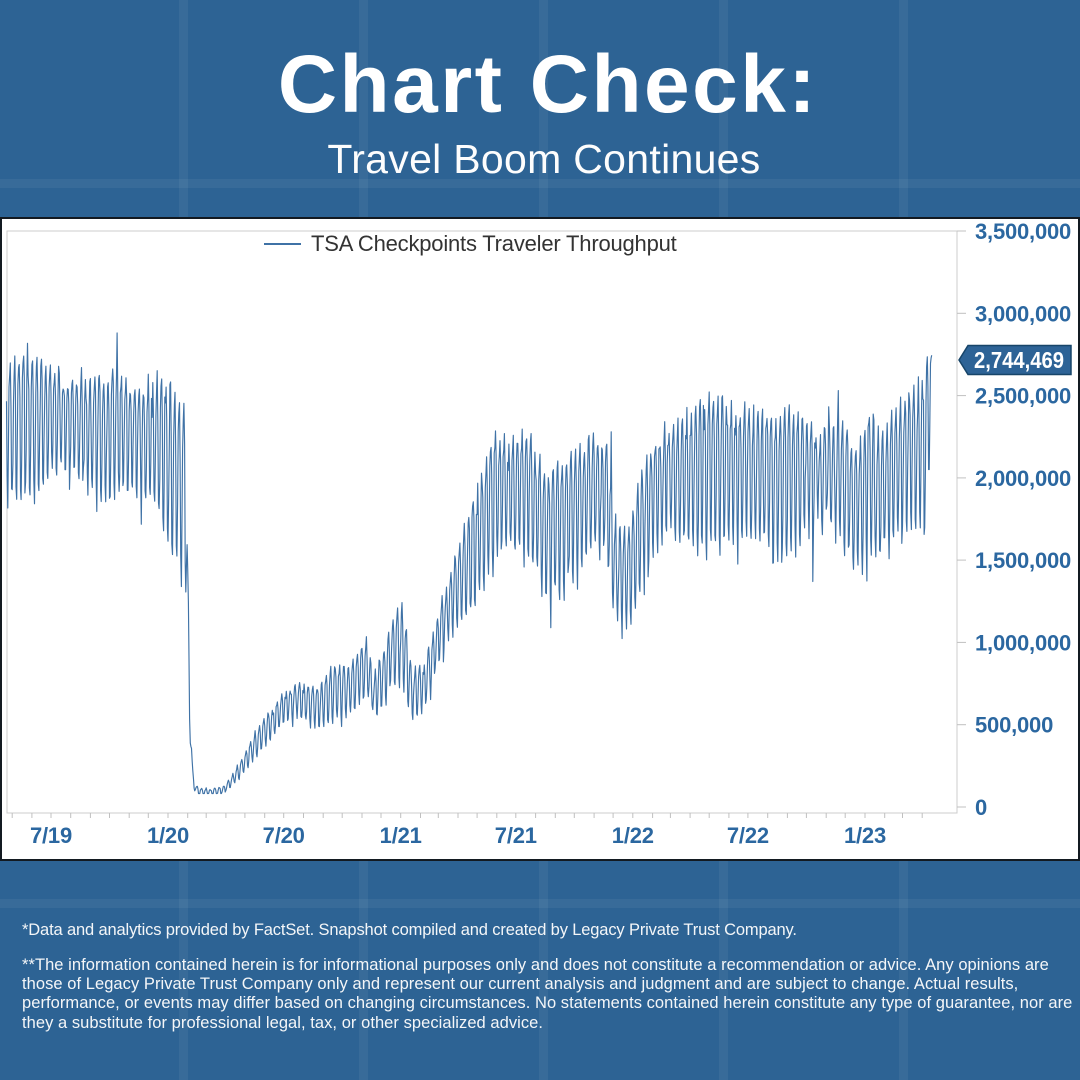 The image size is (1080, 1080). What do you see at coordinates (748, 835) in the screenshot?
I see `svg-text: 7/22` at bounding box center [748, 835].